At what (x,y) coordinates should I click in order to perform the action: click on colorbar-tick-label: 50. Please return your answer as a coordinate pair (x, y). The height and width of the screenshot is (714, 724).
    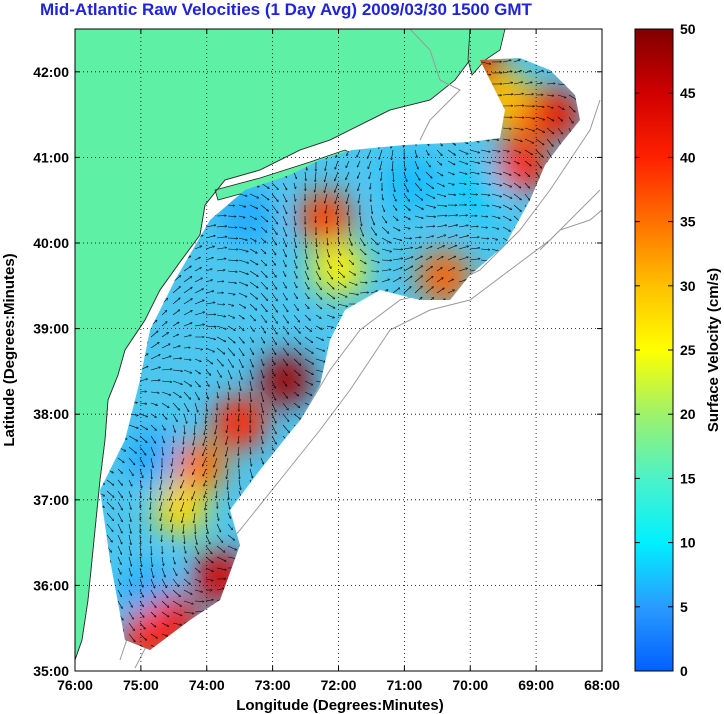
    Looking at the image, I should click on (688, 29).